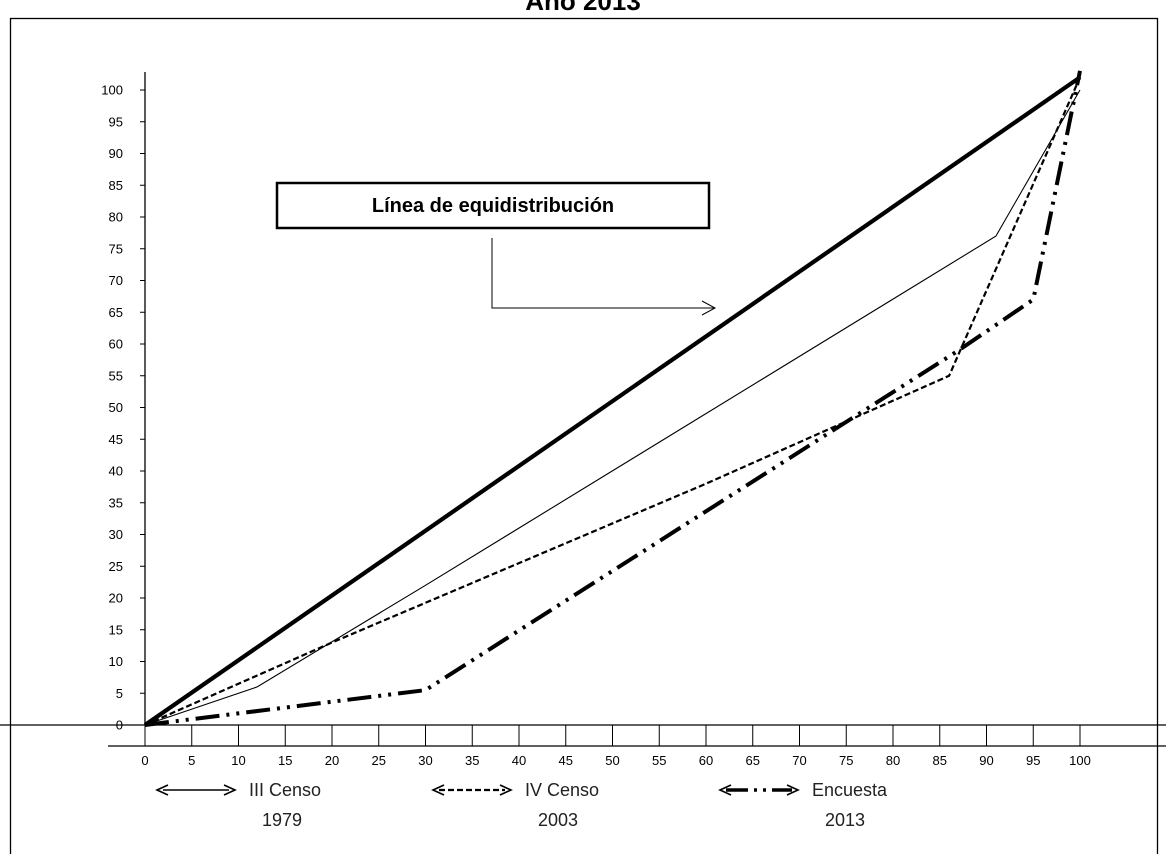 This screenshot has width=1166, height=854. I want to click on y-tick-label: 95, so click(116, 121).